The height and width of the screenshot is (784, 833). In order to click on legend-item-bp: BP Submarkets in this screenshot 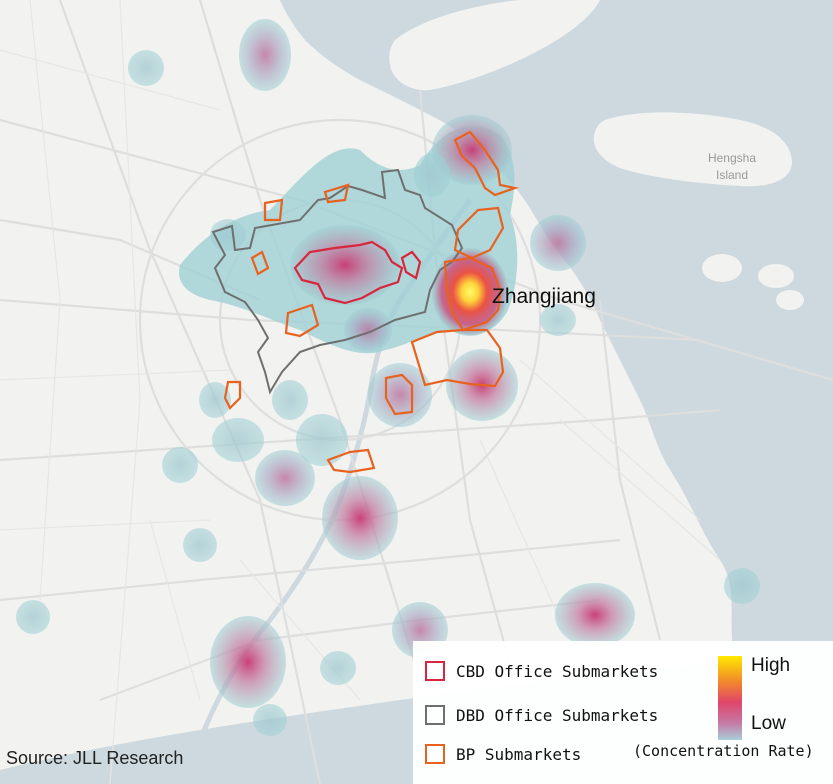, I will do `click(503, 754)`.